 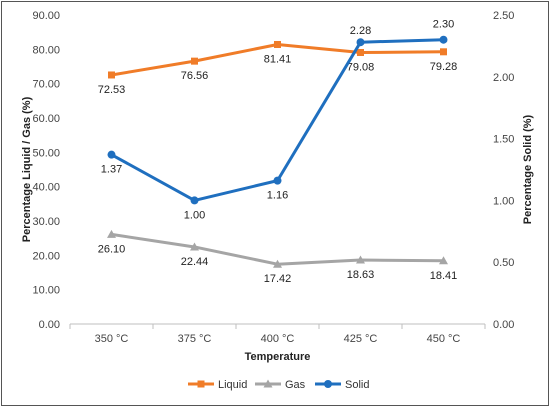 I want to click on right-y-tick-label: 0.50, so click(x=503, y=263).